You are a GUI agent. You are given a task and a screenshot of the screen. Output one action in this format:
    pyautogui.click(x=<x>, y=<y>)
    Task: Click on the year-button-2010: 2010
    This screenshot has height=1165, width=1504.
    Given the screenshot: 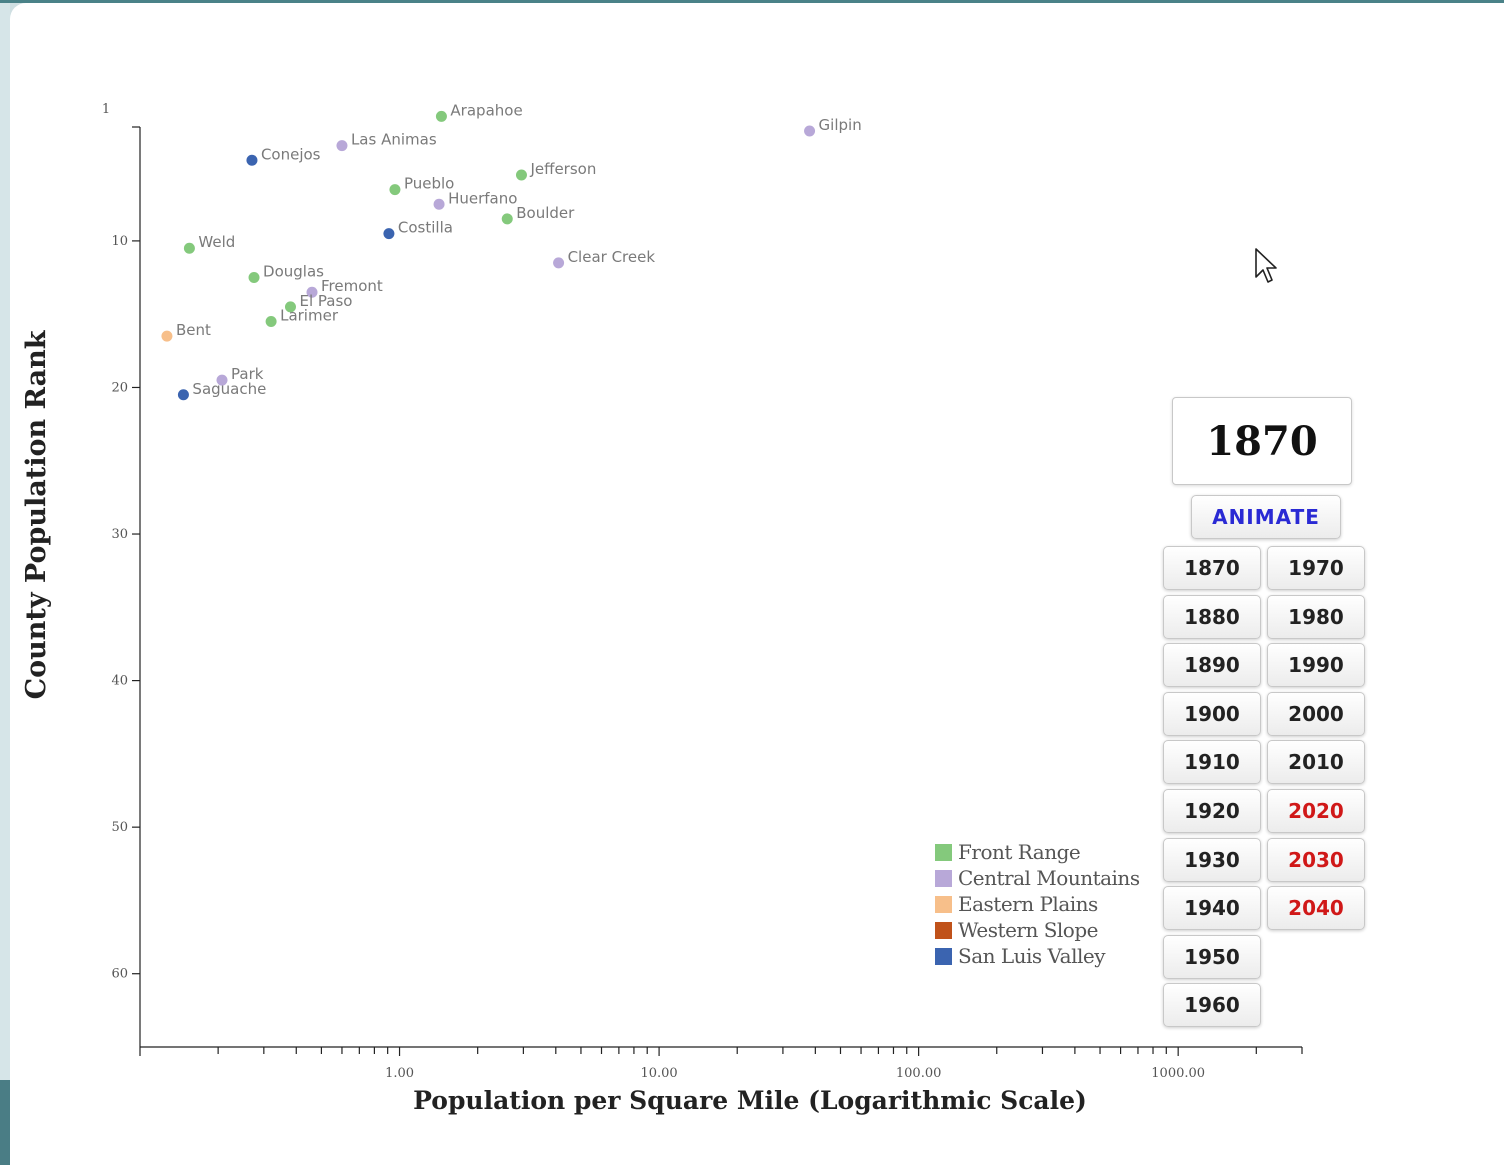 What is the action you would take?
    pyautogui.click(x=1316, y=762)
    